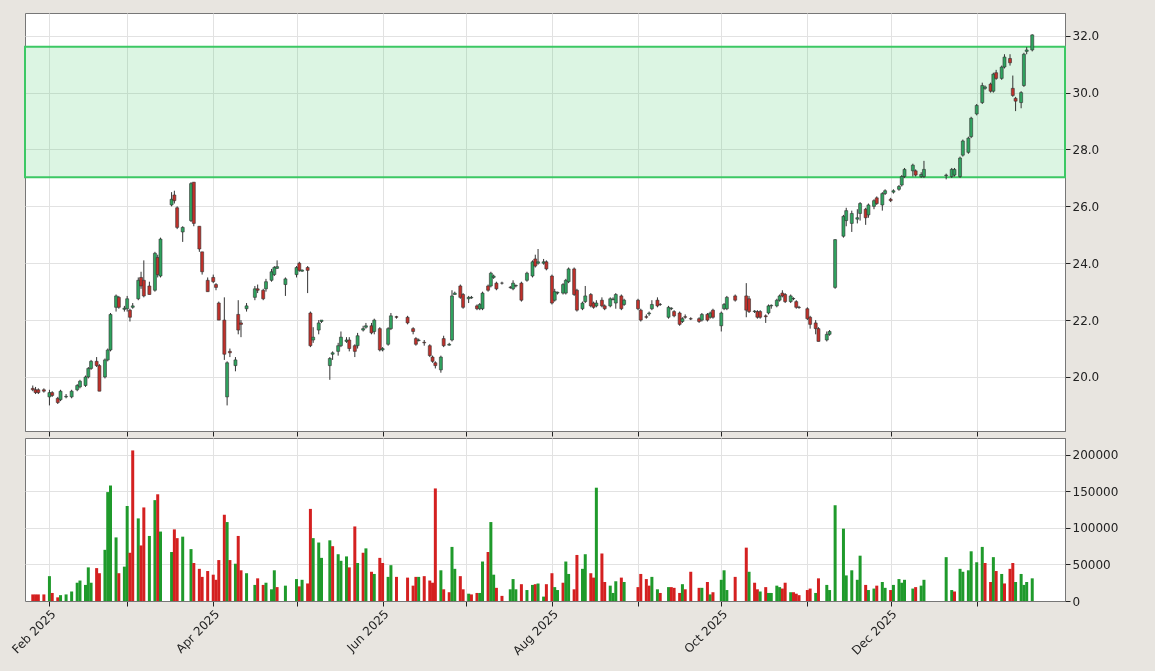 This screenshot has width=1155, height=671. What do you see at coordinates (1076, 601) in the screenshot?
I see `y-tick-label: 0` at bounding box center [1076, 601].